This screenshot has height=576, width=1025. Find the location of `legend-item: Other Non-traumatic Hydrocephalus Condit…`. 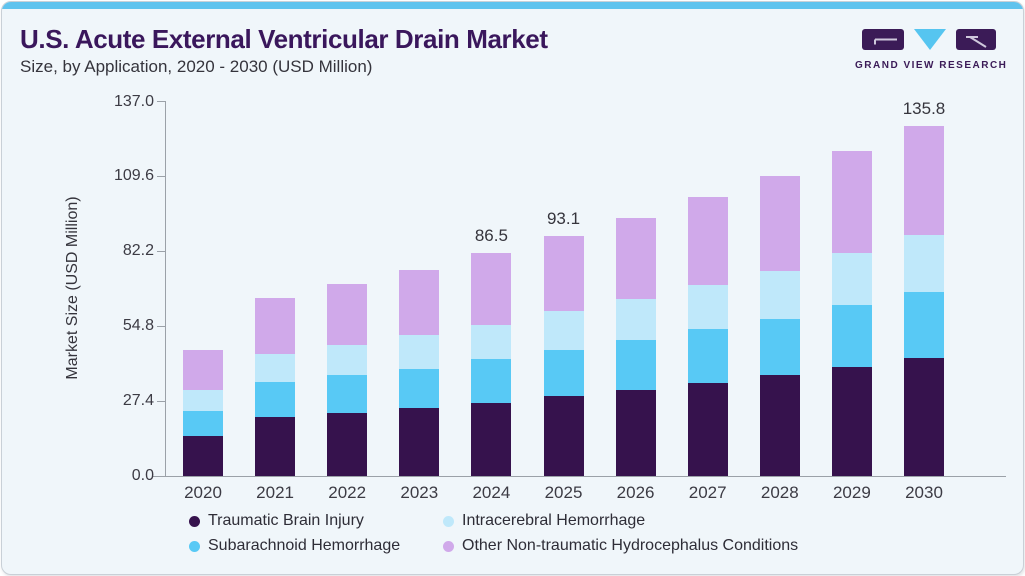

legend-item: Other Non-traumatic Hydrocephalus Condit… is located at coordinates (620, 546).